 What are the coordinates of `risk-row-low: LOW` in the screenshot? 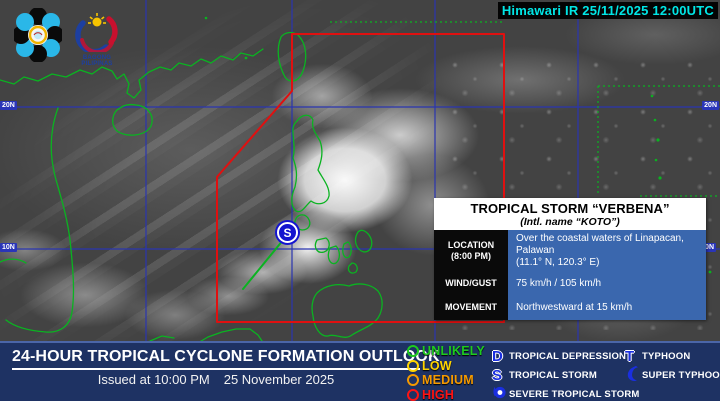 It's located at (446, 366).